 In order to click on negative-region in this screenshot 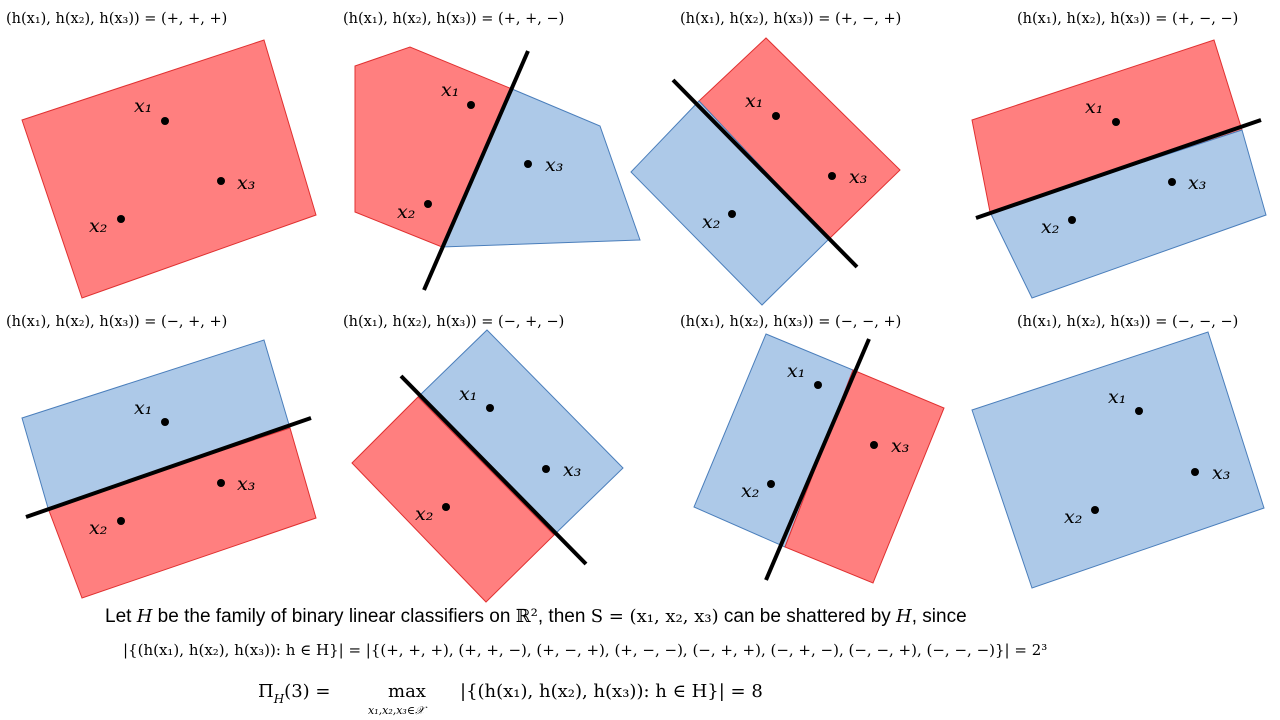, I will do `click(1118, 460)`.